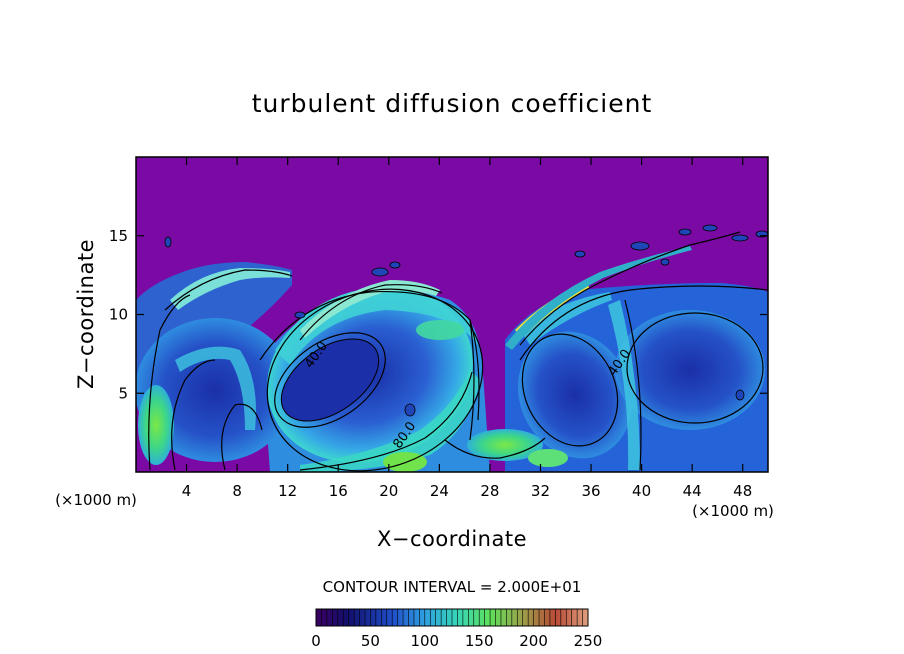 The height and width of the screenshot is (654, 904). Describe the element at coordinates (86, 314) in the screenshot. I see `y-axis-title: Z−coordinate` at that location.